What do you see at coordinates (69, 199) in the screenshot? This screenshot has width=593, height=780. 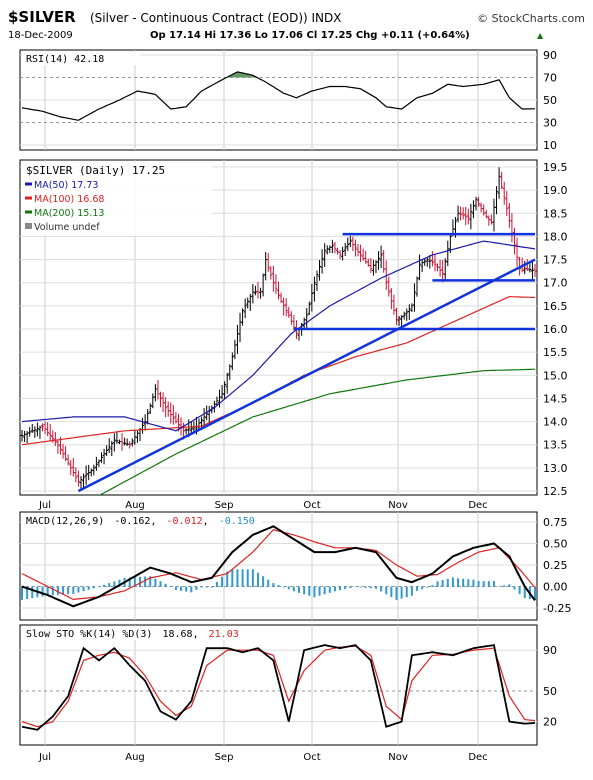 I see `legend-ma100: MA(100) 16.68` at bounding box center [69, 199].